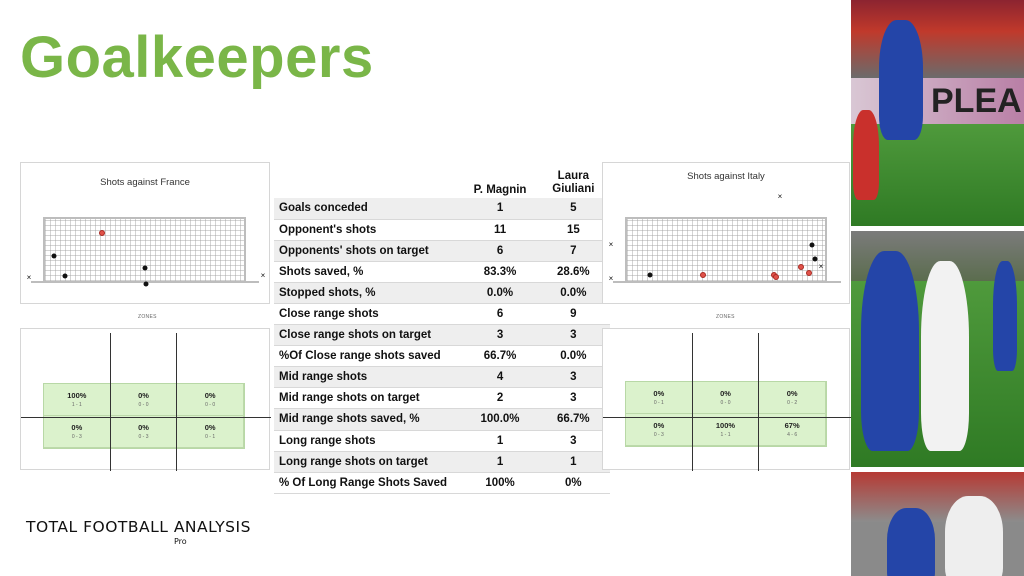 This screenshot has height=576, width=1024. I want to click on zone-cell: 0% 0 - 1, so click(210, 432).